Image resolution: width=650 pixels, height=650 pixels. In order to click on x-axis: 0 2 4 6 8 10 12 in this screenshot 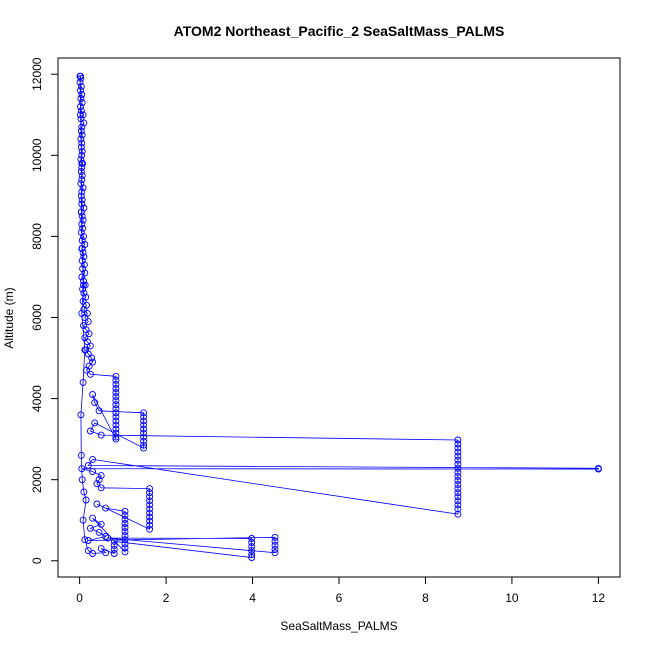, I will do `click(341, 590)`.